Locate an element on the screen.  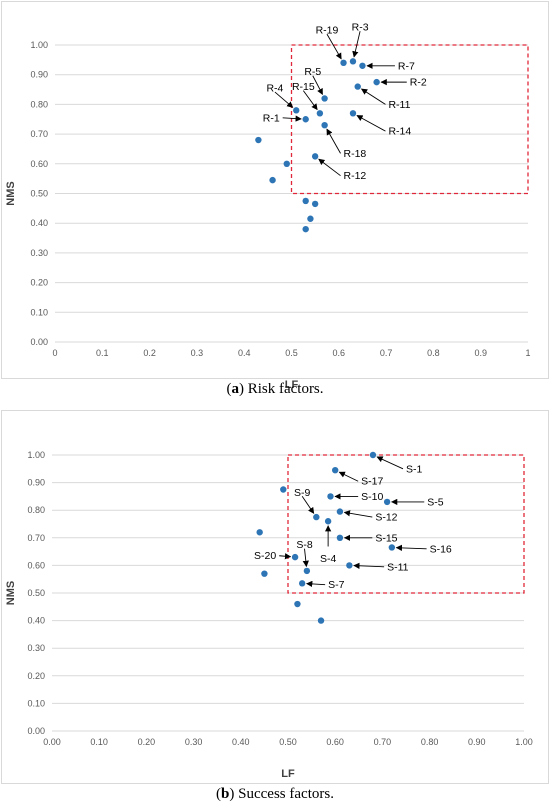
caption-text: Success factors. is located at coordinates (286, 794).